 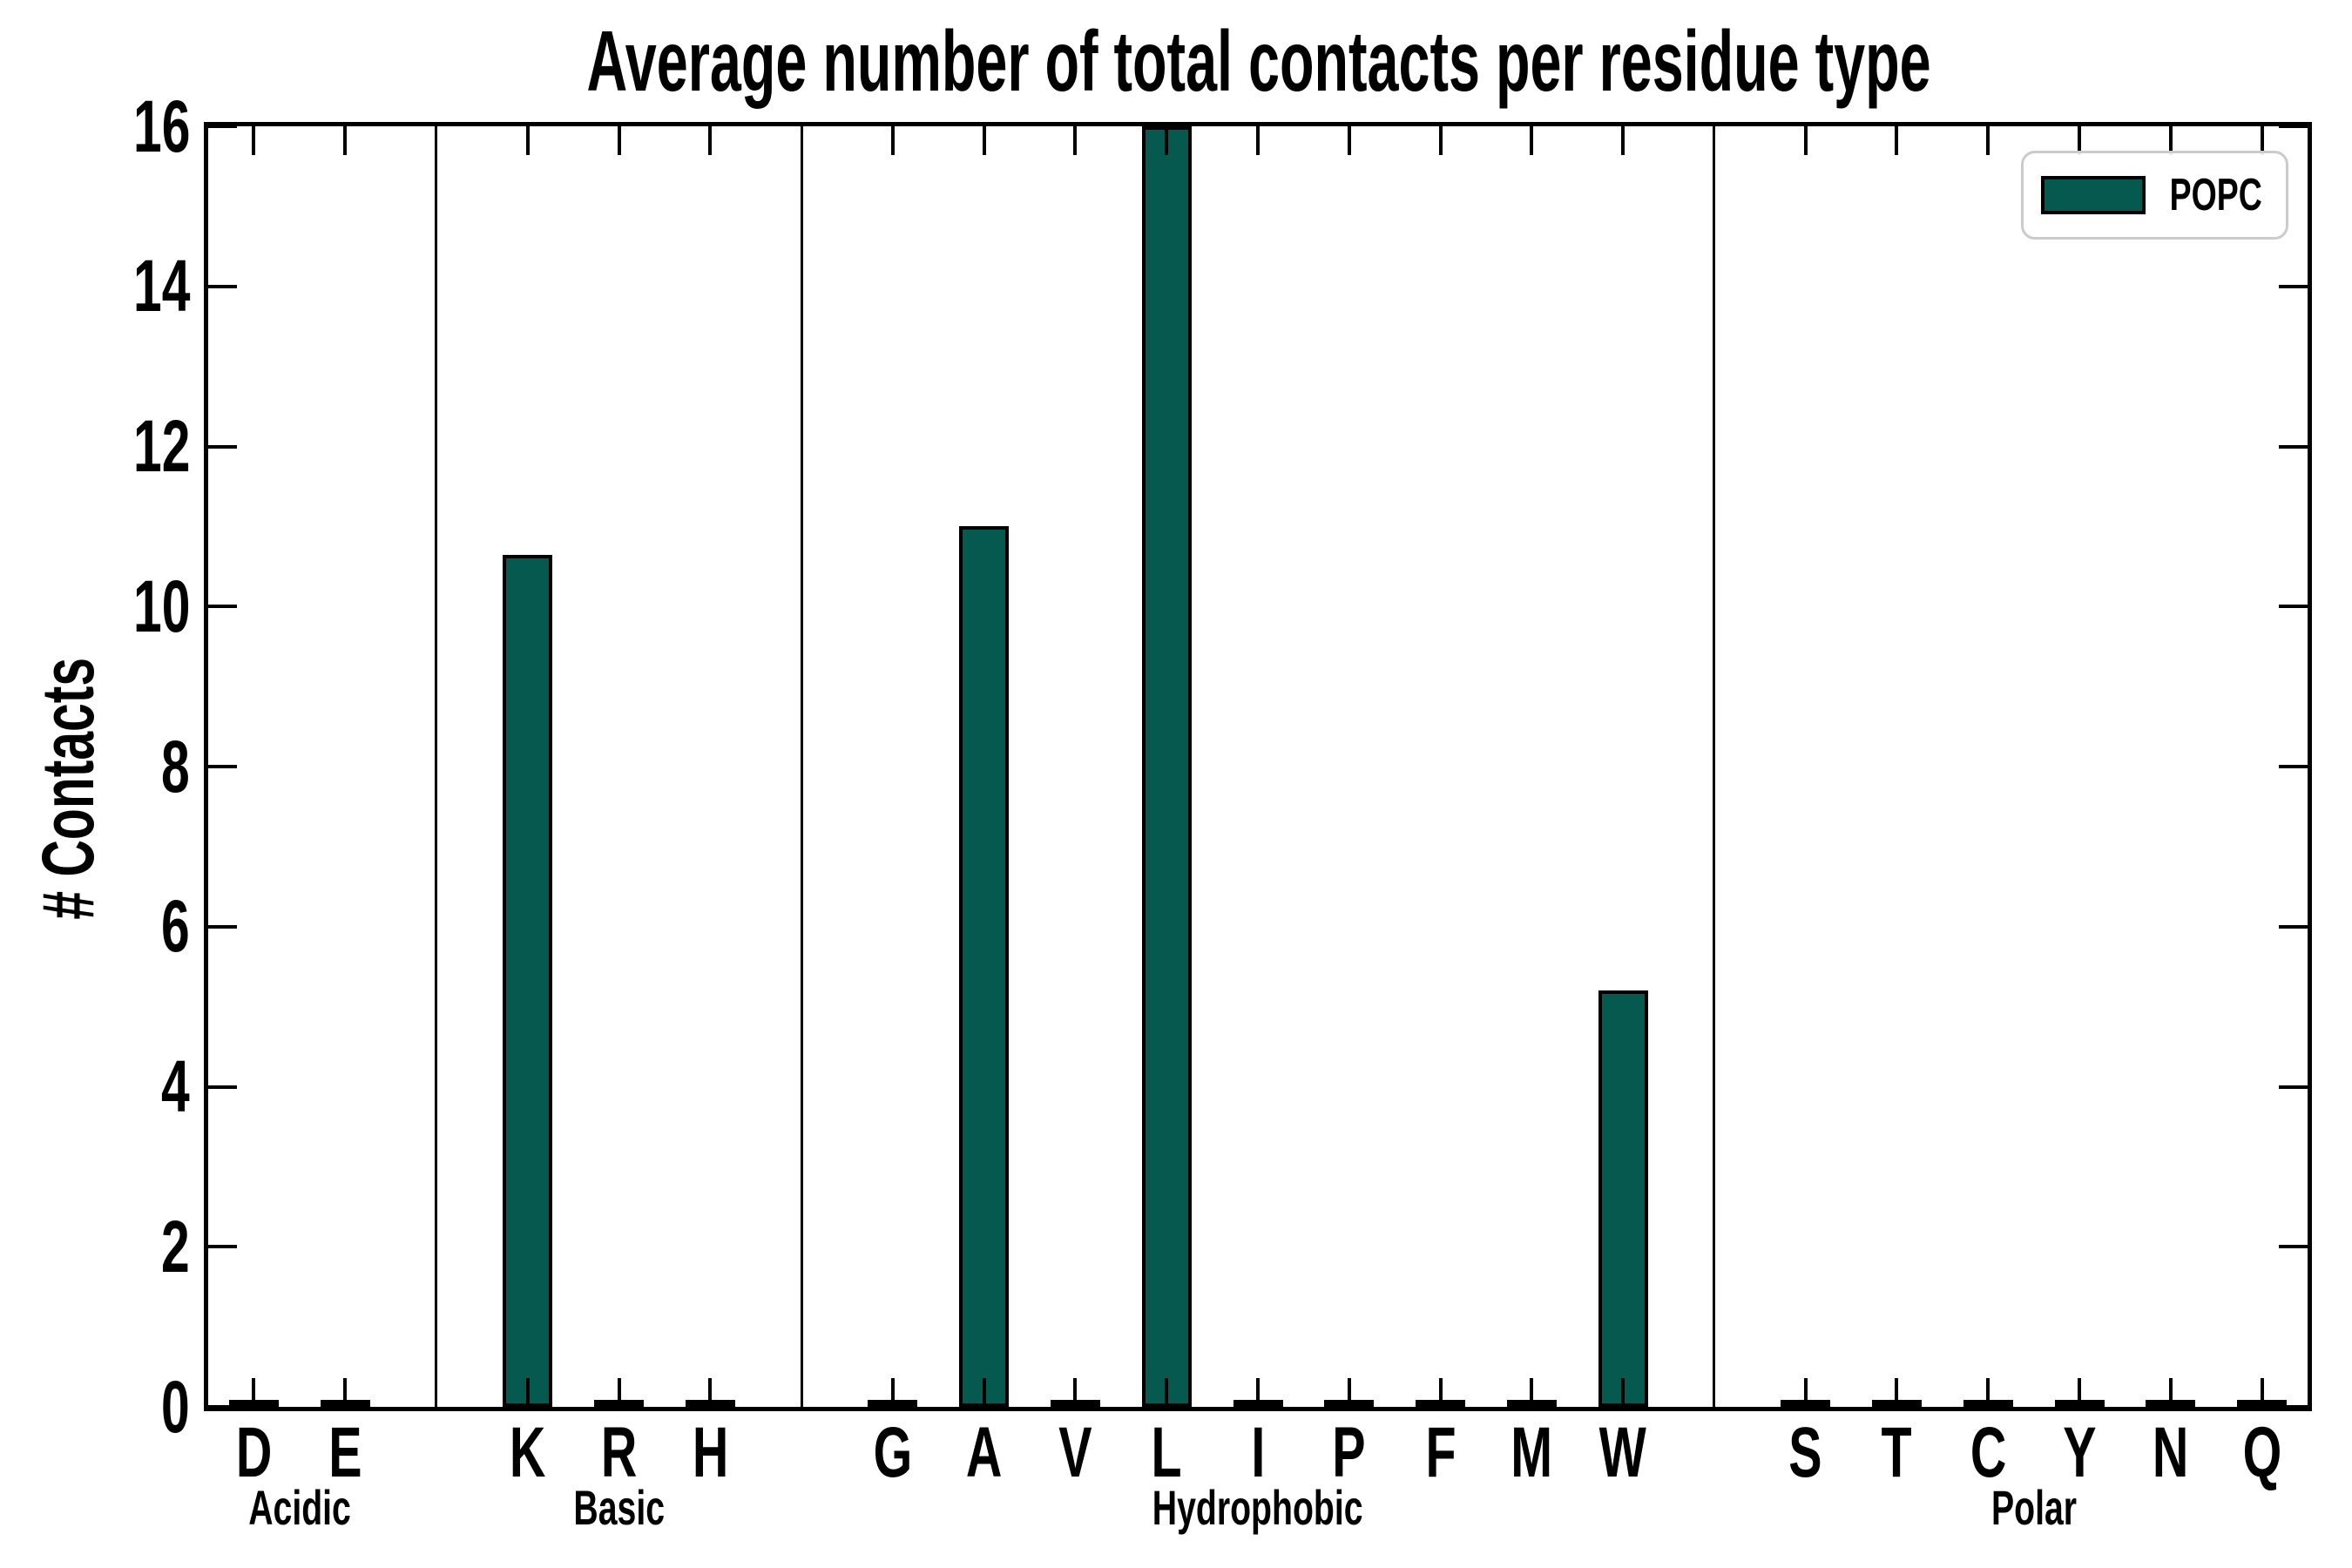 I want to click on y-tick-label-8: 8, so click(x=175, y=766).